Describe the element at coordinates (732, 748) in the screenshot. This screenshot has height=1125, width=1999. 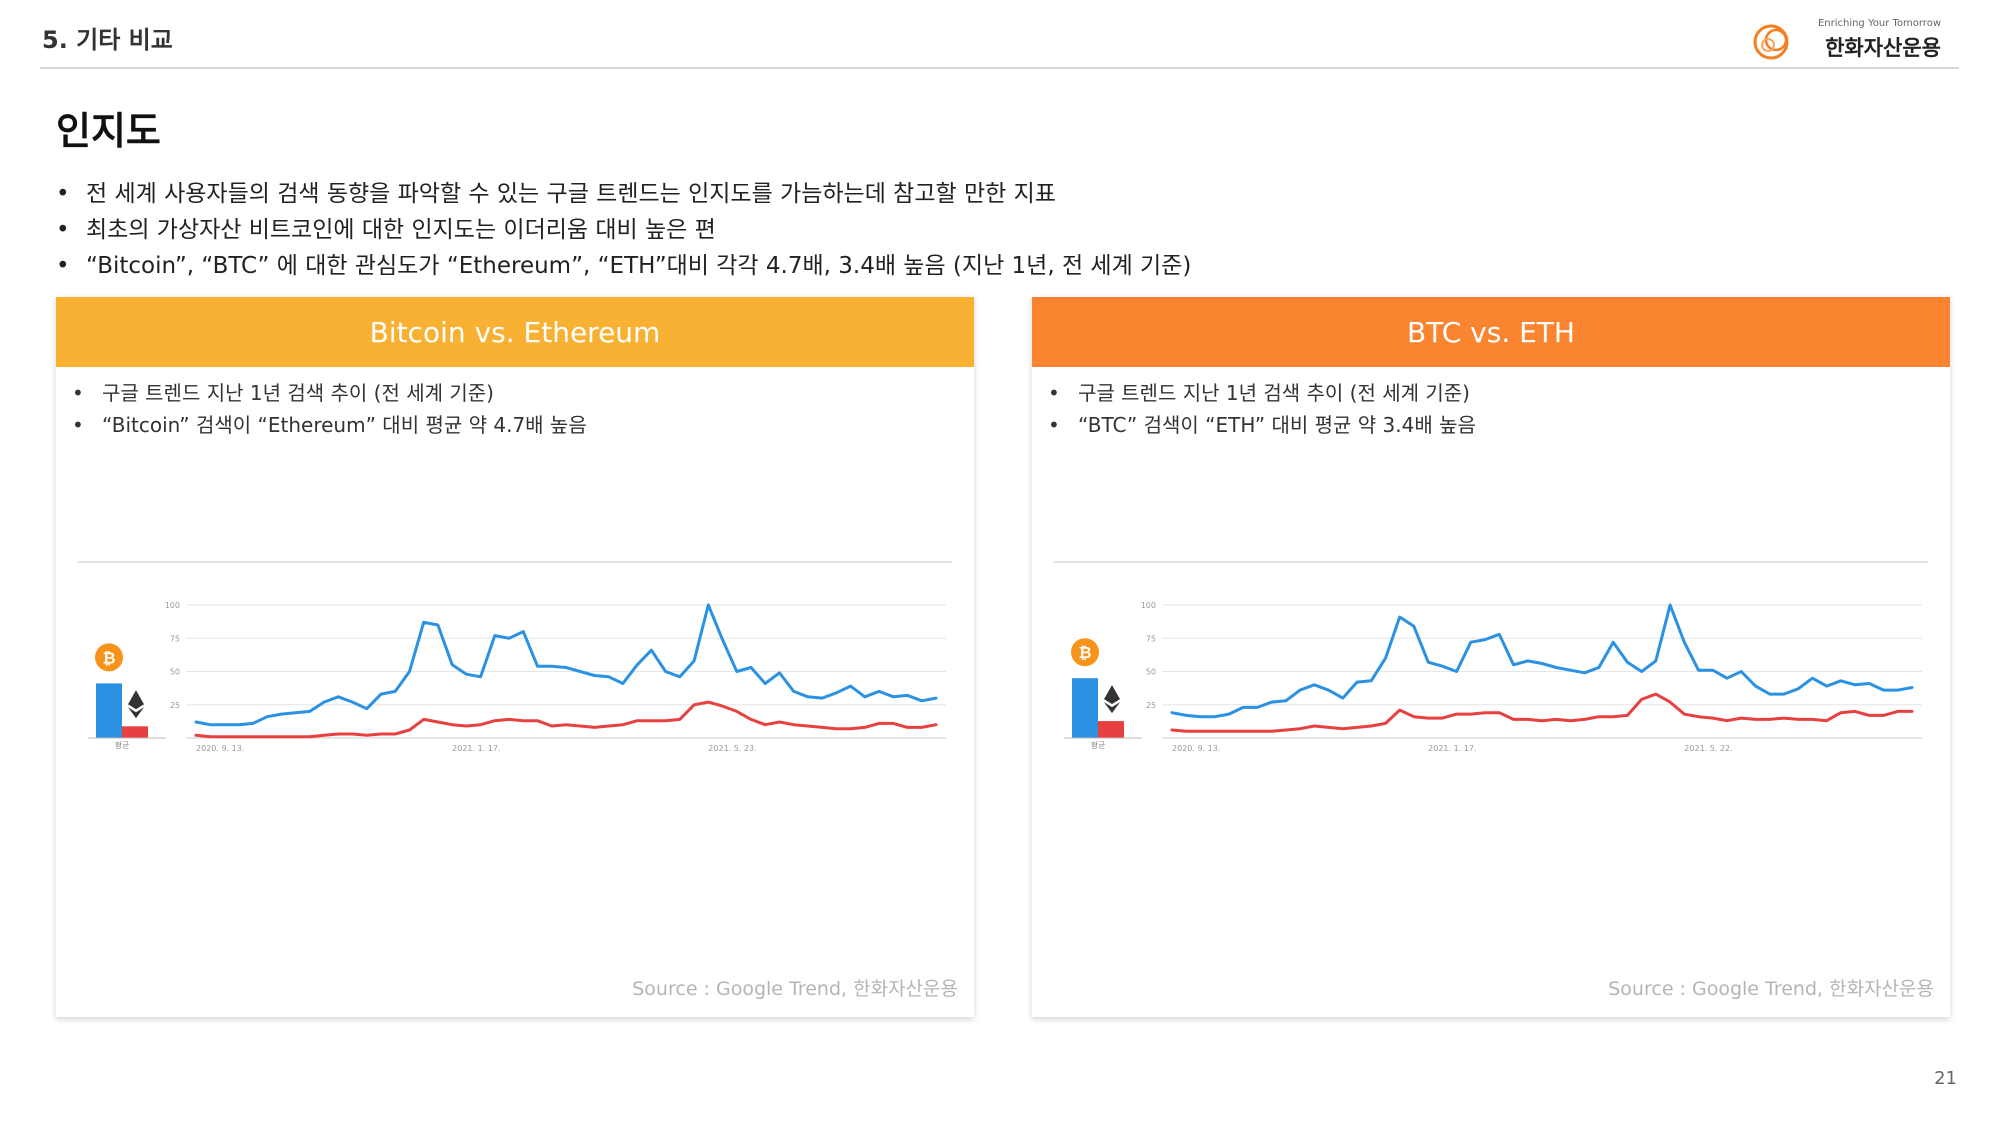
I see `x-tick-label: 2021. 5. 23.` at that location.